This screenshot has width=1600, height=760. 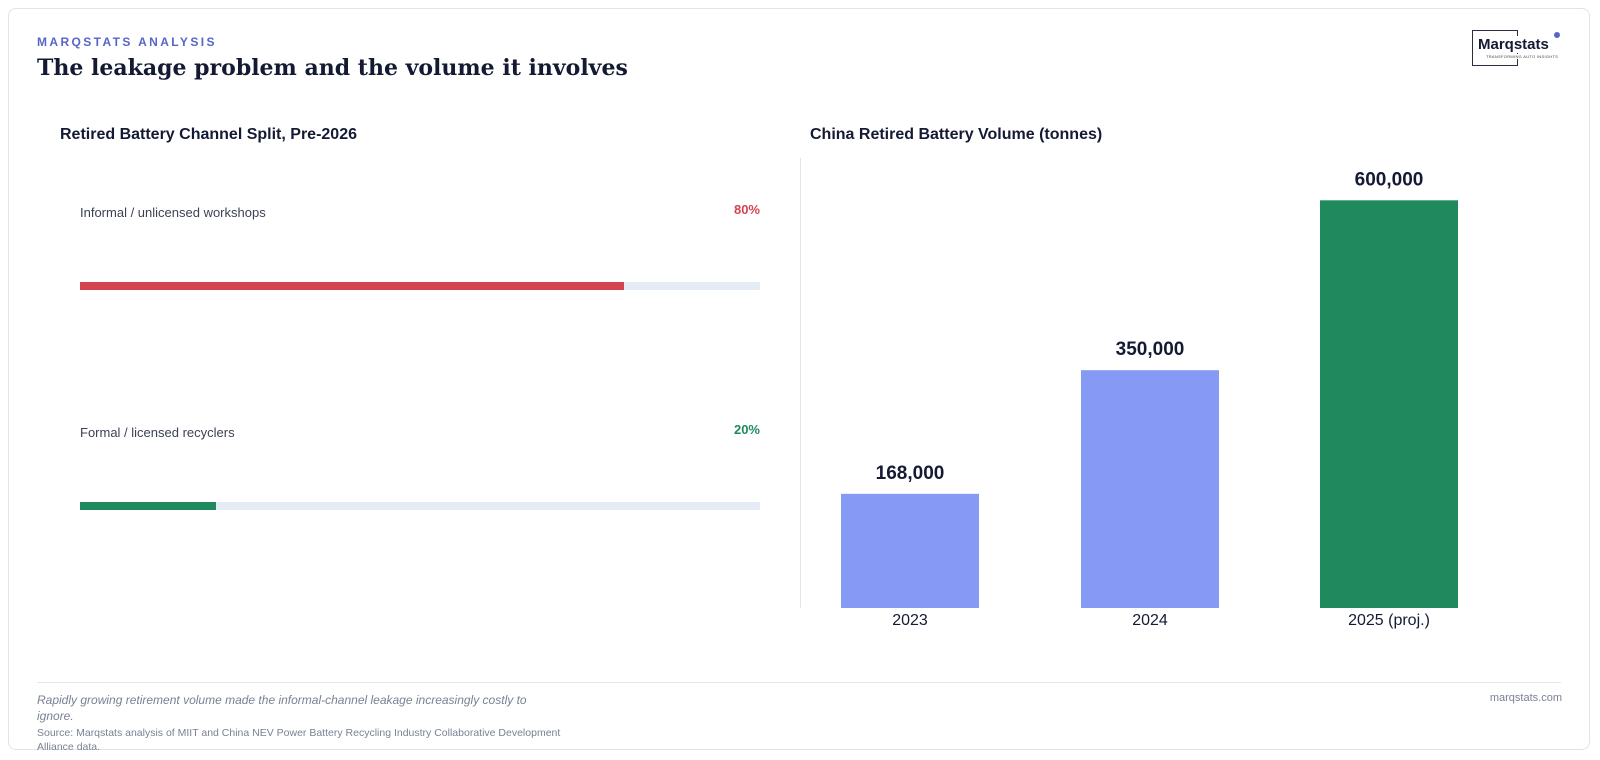 What do you see at coordinates (910, 620) in the screenshot?
I see `volume-category-label: 2023` at bounding box center [910, 620].